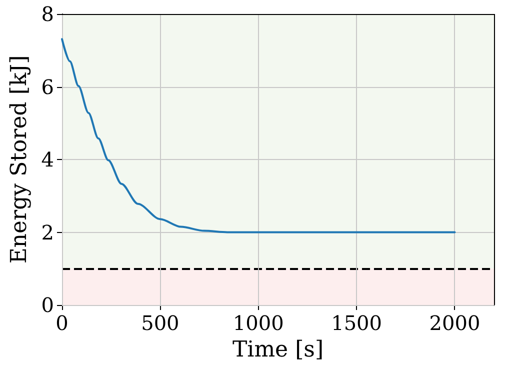 The image size is (505, 372). I want to click on y-tick-label: 2, so click(47, 232).